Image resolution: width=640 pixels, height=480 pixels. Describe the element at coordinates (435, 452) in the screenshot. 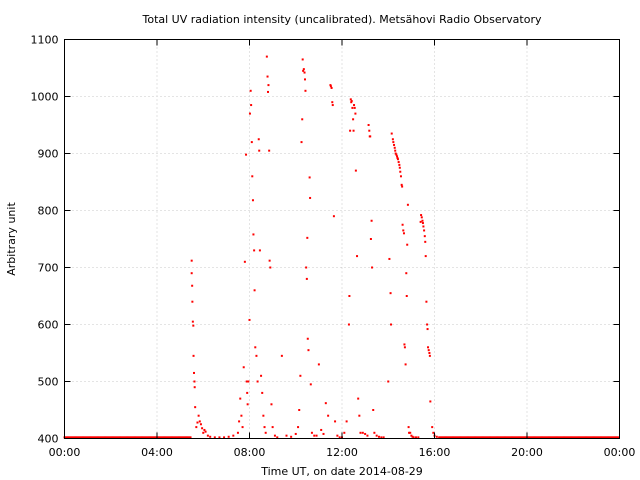

I see `x-tick-label: 16:00` at that location.